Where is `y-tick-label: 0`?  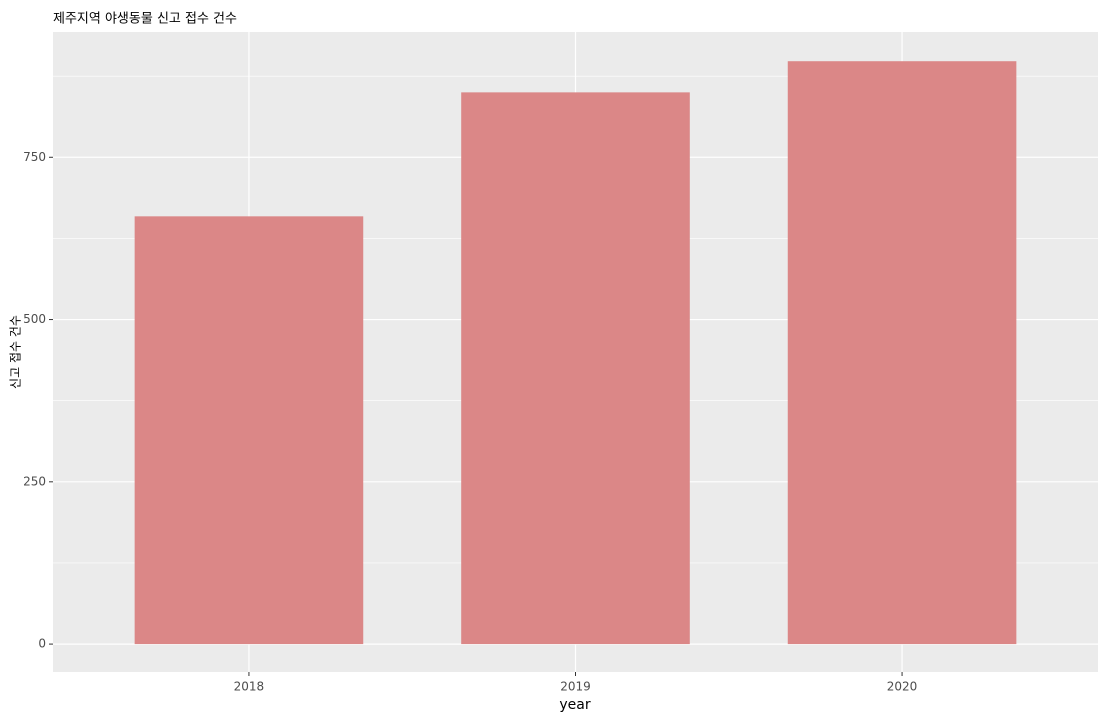
y-tick-label: 0 is located at coordinates (42, 644).